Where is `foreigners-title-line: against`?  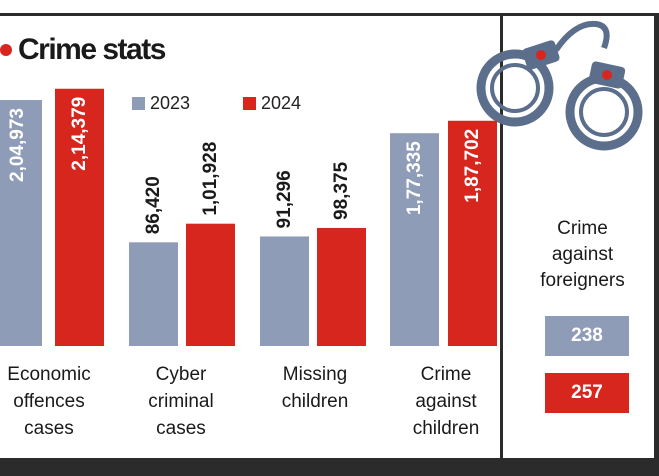
foreigners-title-line: against is located at coordinates (582, 254).